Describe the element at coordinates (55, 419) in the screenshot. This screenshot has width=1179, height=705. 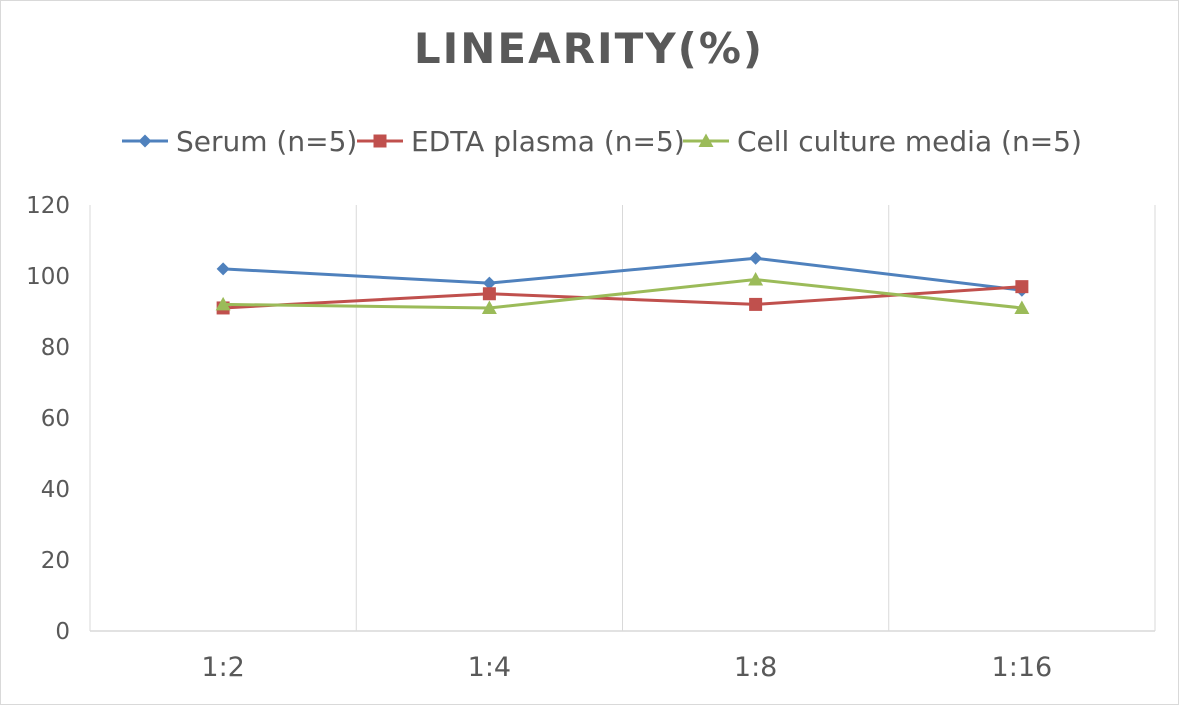
I see `y-tick-label: 60` at that location.